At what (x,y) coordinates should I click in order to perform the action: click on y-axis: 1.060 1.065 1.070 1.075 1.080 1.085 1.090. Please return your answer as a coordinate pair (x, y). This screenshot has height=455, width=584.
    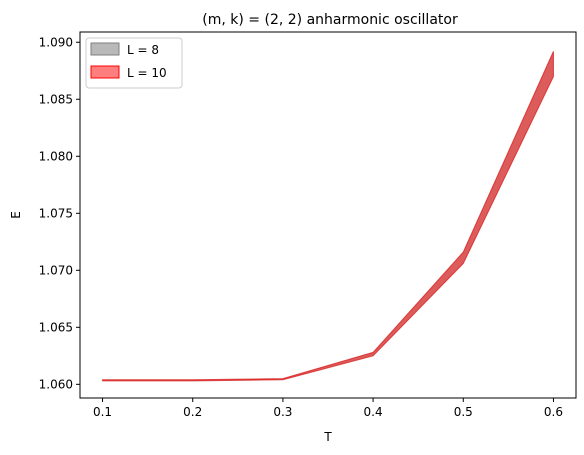
    Looking at the image, I should click on (59, 213).